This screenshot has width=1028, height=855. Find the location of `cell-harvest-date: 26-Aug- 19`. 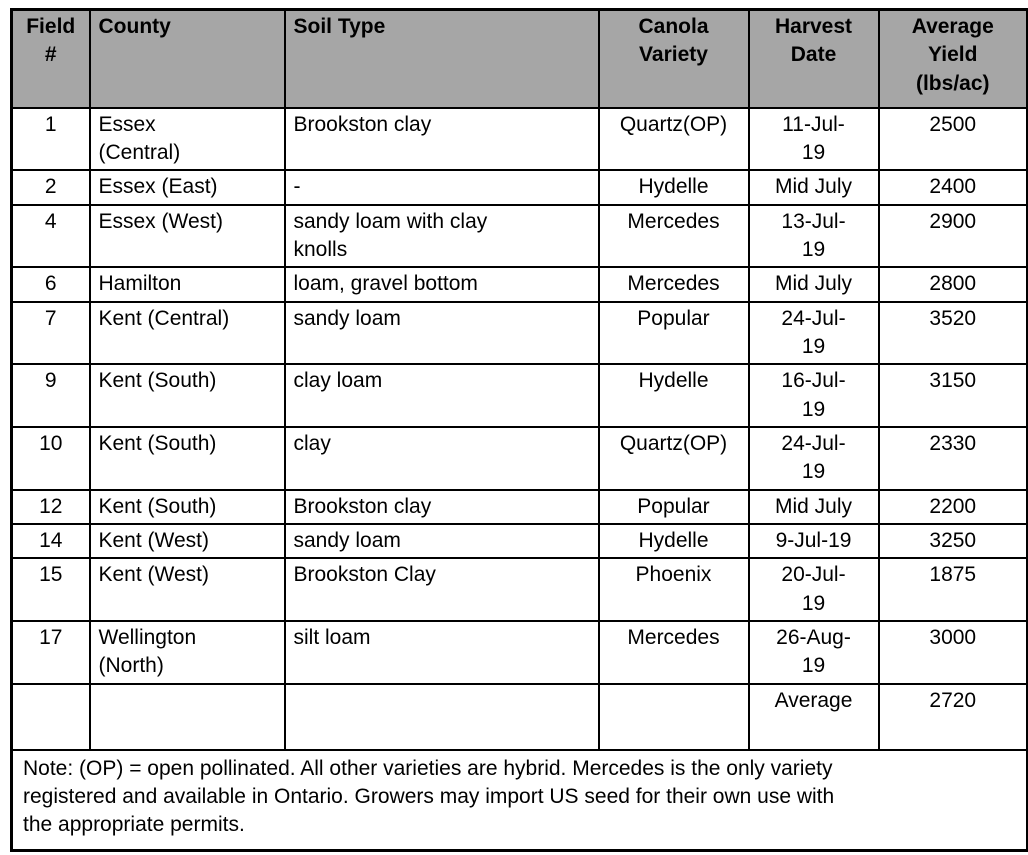

cell-harvest-date: 26-Aug- 19 is located at coordinates (813, 652).